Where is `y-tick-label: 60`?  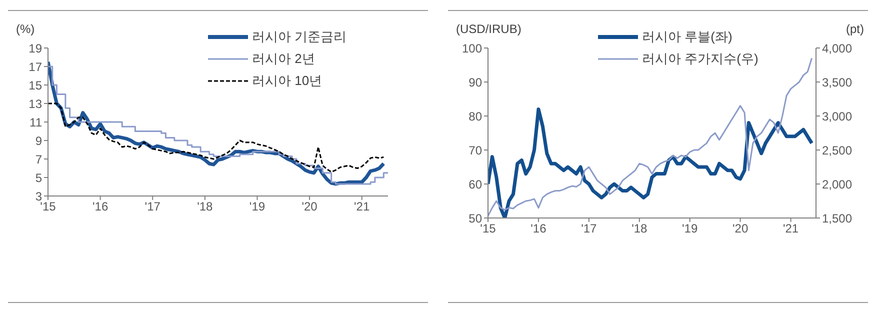 y-tick-label: 60 is located at coordinates (475, 184).